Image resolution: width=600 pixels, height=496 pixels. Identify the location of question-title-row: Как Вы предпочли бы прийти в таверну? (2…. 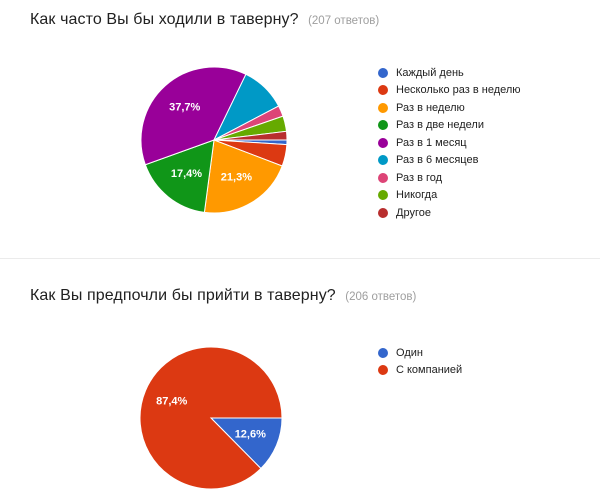
(223, 296).